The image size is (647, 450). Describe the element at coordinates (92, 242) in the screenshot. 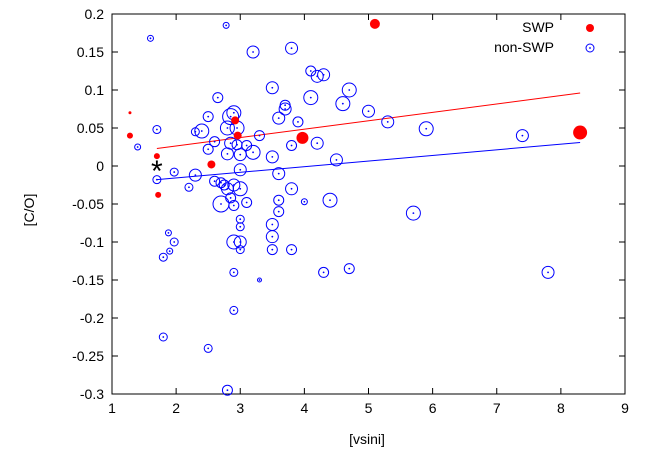

I see `y-tick-label: -0.1` at that location.